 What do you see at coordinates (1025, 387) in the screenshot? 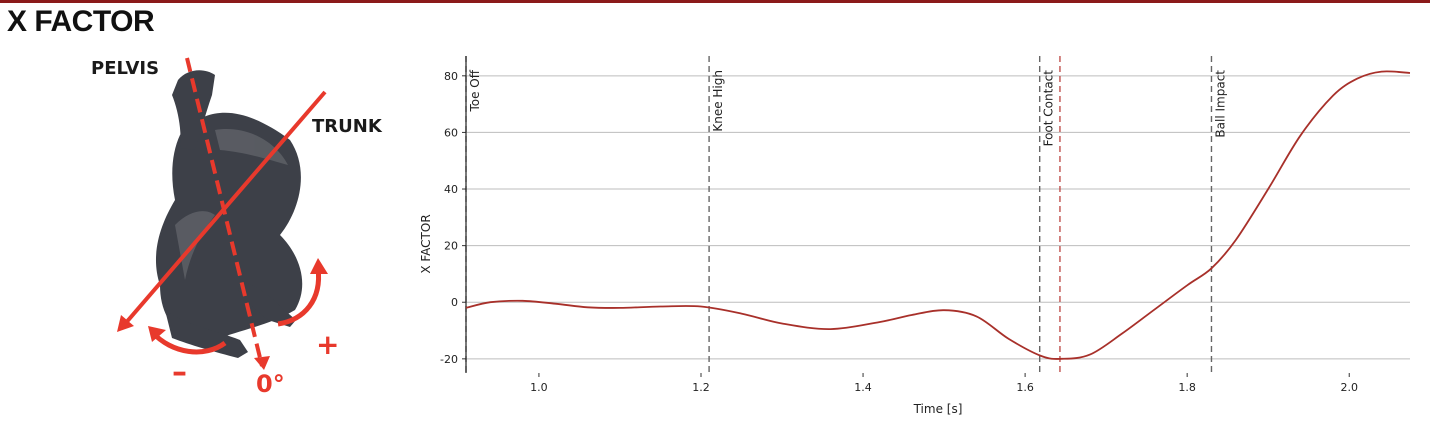
I see `x-tick-label: 1.6` at bounding box center [1025, 387].